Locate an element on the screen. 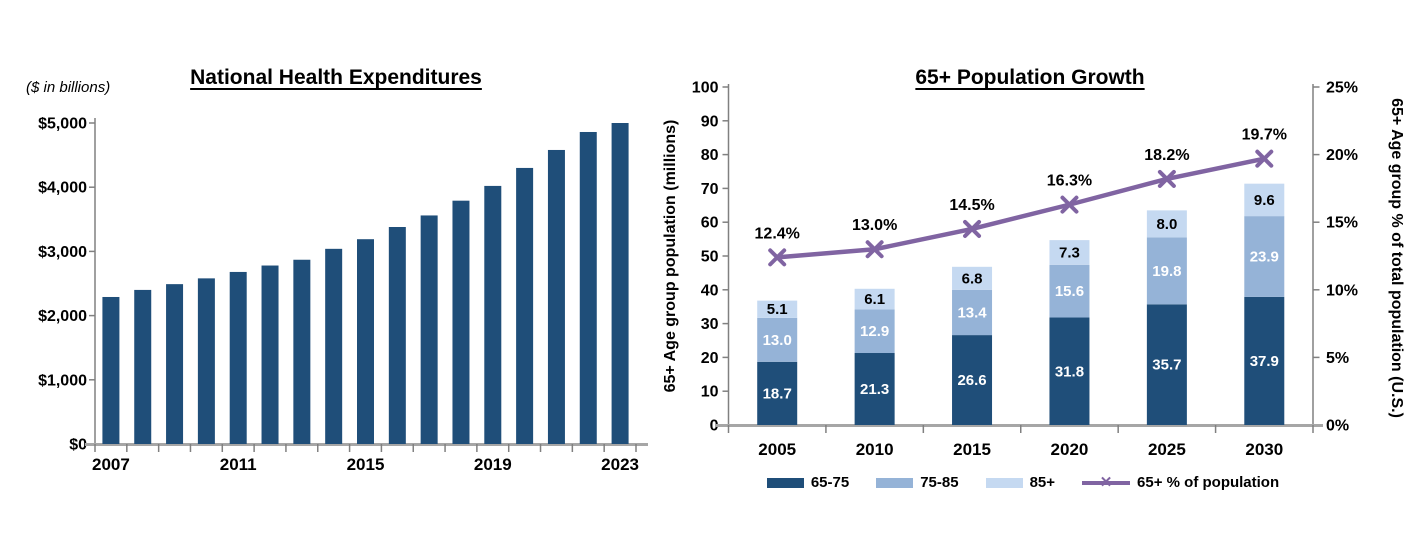 This screenshot has width=1415, height=540. pop-bar-2010-85+ is located at coordinates (874, 299).